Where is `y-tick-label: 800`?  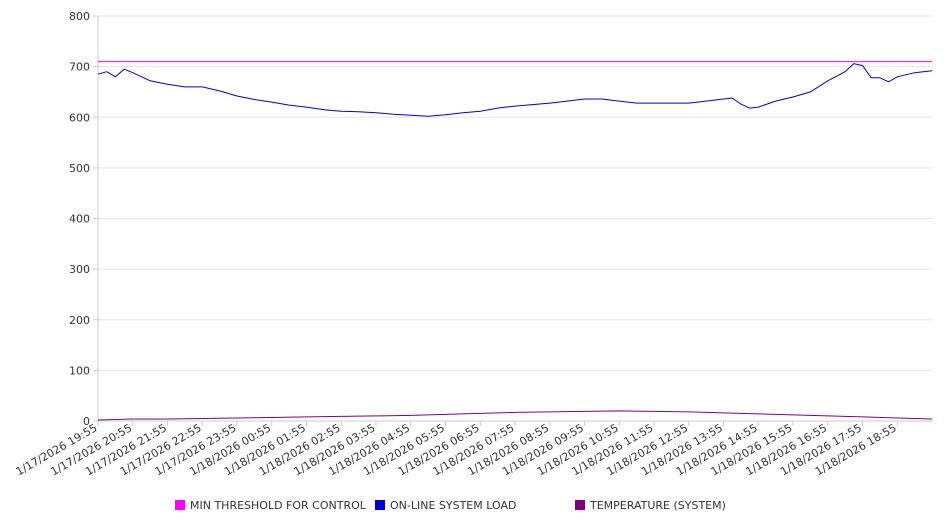
y-tick-label: 800 is located at coordinates (79, 16).